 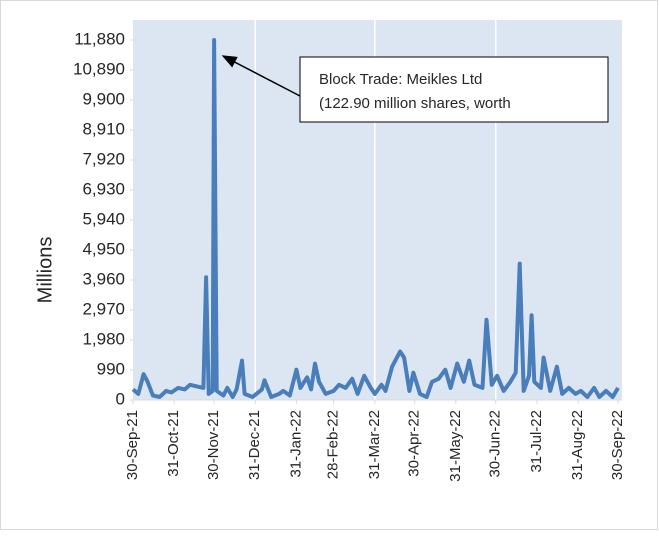 What do you see at coordinates (103, 278) in the screenshot?
I see `y-tick-label: 3,960` at bounding box center [103, 278].